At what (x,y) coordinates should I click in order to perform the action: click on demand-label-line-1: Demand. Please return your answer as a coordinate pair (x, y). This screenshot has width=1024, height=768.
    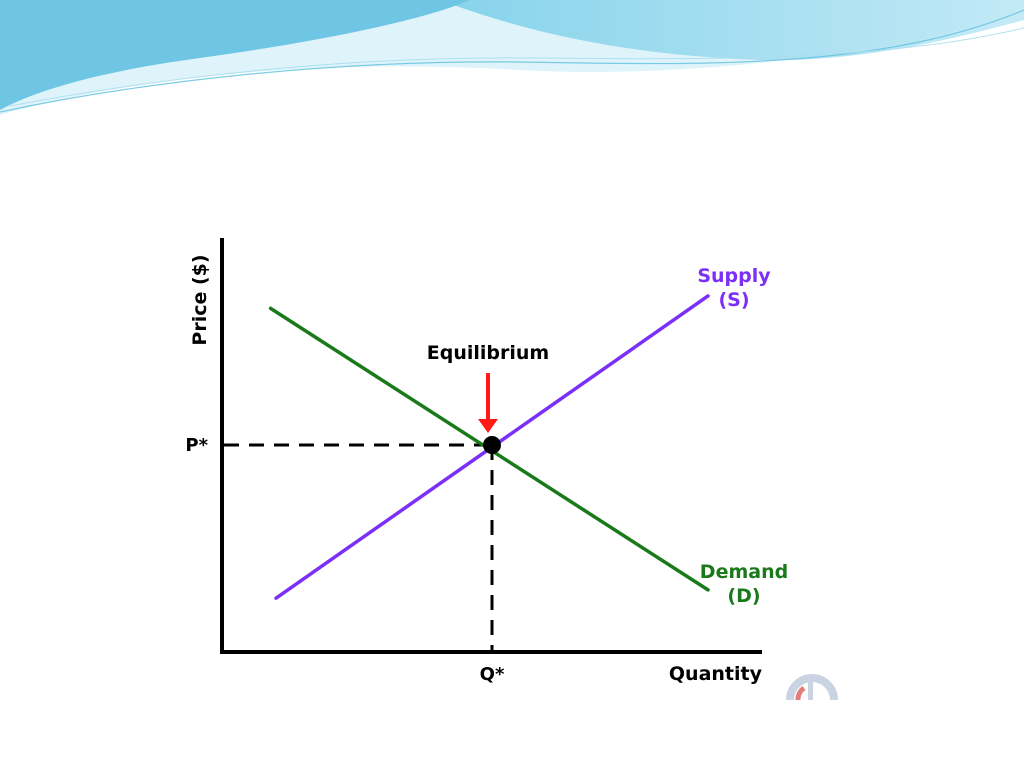
    Looking at the image, I should click on (744, 572).